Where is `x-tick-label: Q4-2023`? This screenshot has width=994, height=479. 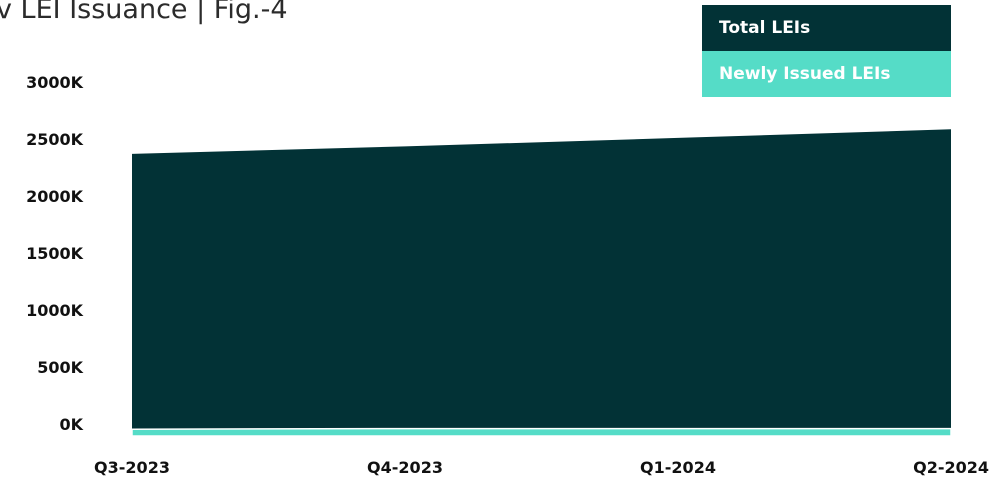 x-tick-label: Q4-2023 is located at coordinates (405, 467).